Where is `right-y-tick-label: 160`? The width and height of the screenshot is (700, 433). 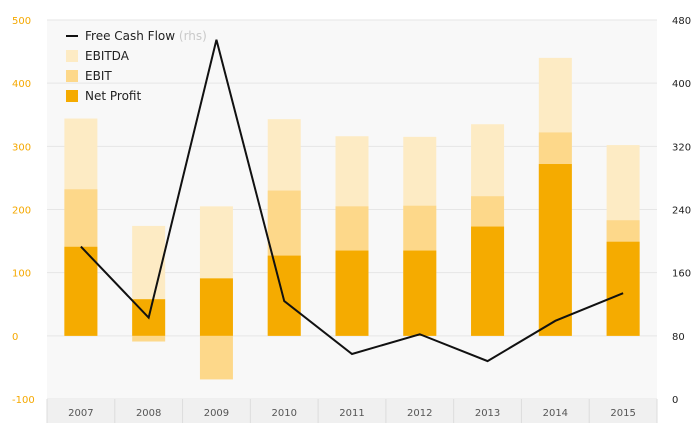 right-y-tick-label: 160 is located at coordinates (681, 274).